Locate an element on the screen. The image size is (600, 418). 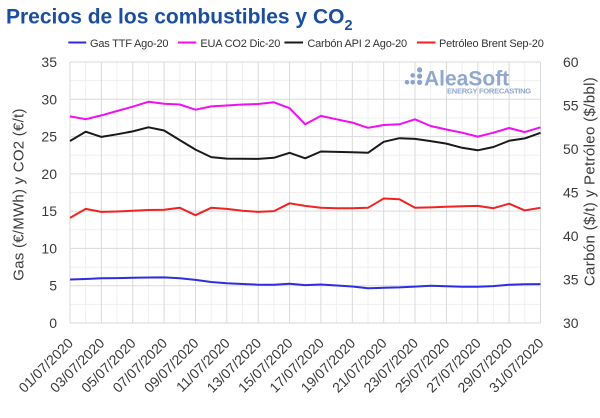
svg-text: EUA CO2 Dic-20 is located at coordinates (240, 44).